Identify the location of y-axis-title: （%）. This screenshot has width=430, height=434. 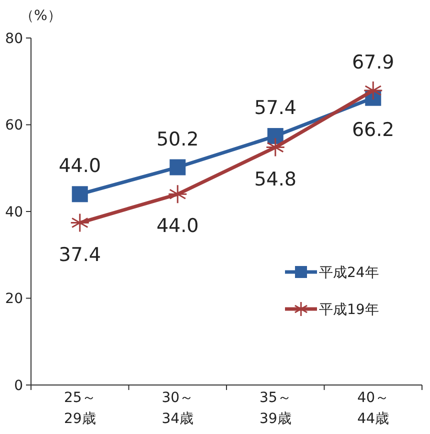
(41, 16).